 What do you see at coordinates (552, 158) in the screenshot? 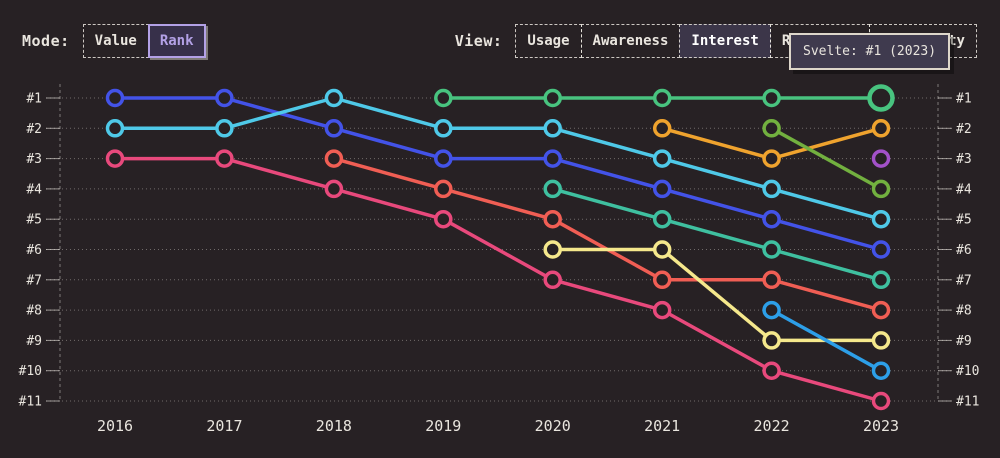
I see `data-point-indigo-blue-2020` at bounding box center [552, 158].